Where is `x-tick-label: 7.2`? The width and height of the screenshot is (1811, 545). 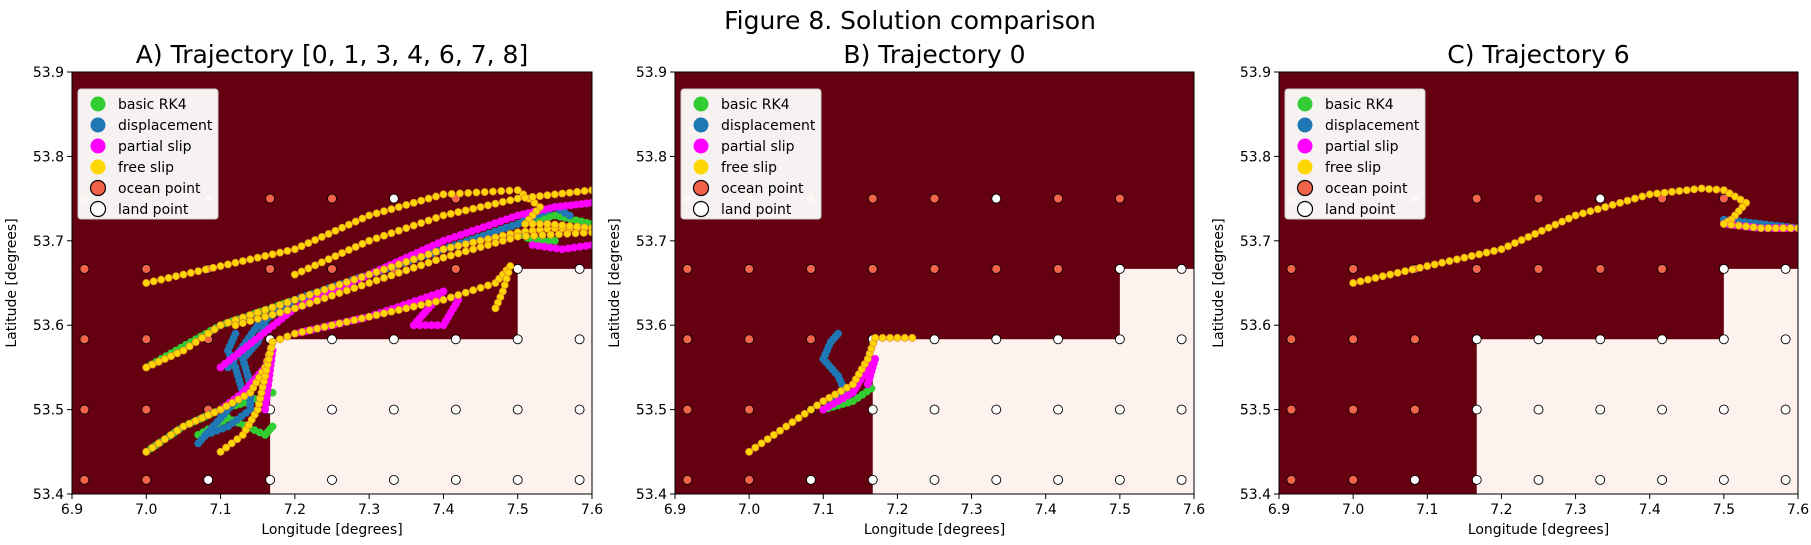 x-tick-label: 7.2 is located at coordinates (897, 510).